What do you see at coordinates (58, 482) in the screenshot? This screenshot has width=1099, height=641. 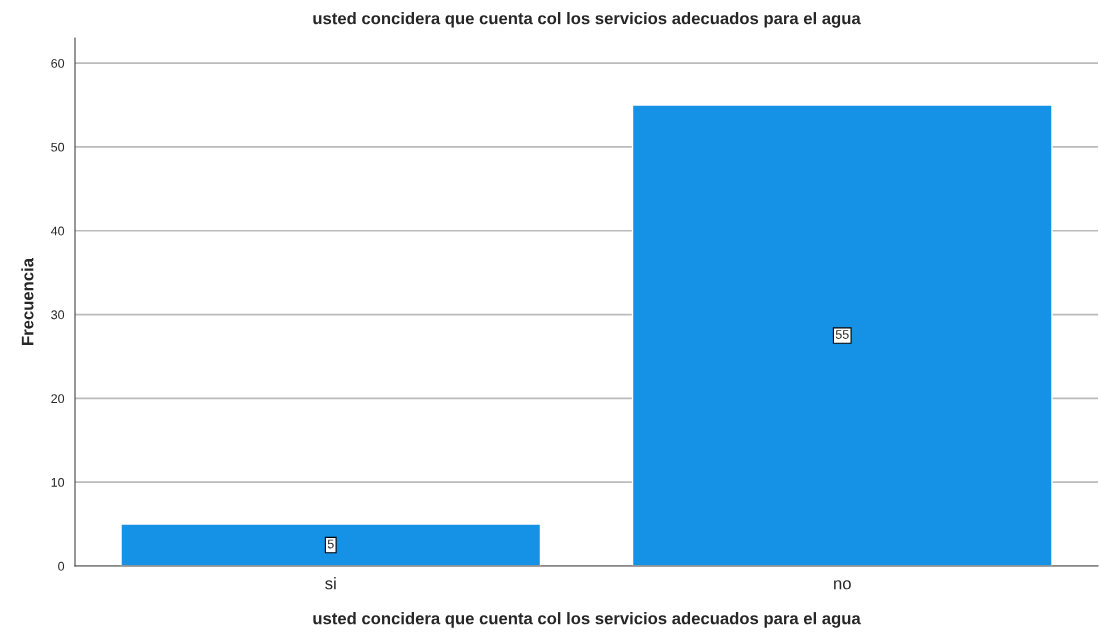 I see `y-tick-label: 10` at bounding box center [58, 482].